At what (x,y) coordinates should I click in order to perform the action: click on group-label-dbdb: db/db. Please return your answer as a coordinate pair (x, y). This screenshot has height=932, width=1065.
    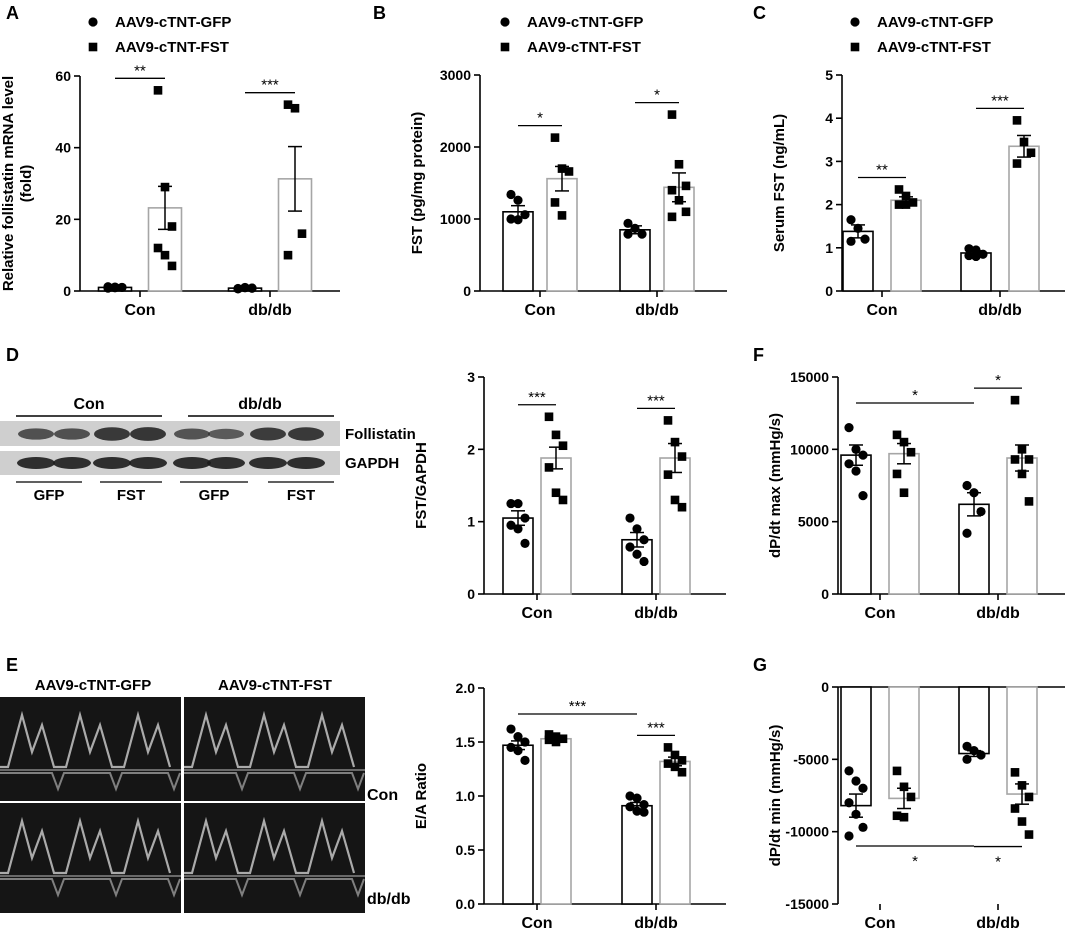
    Looking at the image, I should click on (260, 404).